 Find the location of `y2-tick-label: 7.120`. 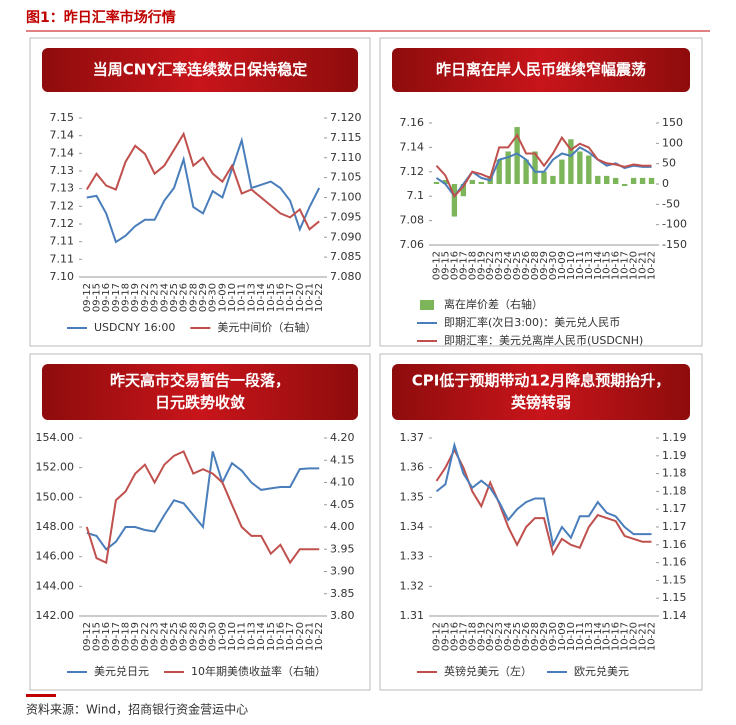

y2-tick-label: 7.120 is located at coordinates (346, 117).